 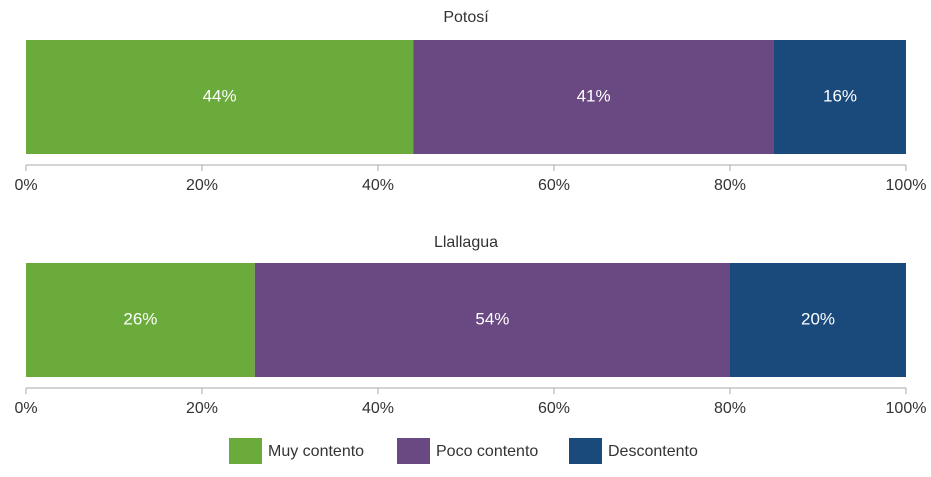 I want to click on legend-label: Descontento, so click(x=653, y=451).